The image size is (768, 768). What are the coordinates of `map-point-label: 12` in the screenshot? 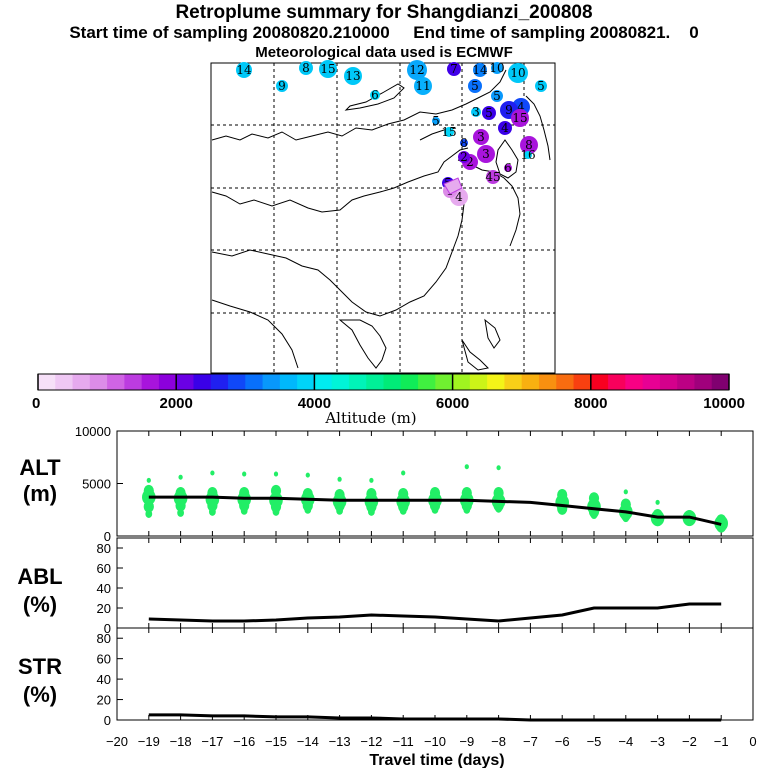 It's located at (416, 70).